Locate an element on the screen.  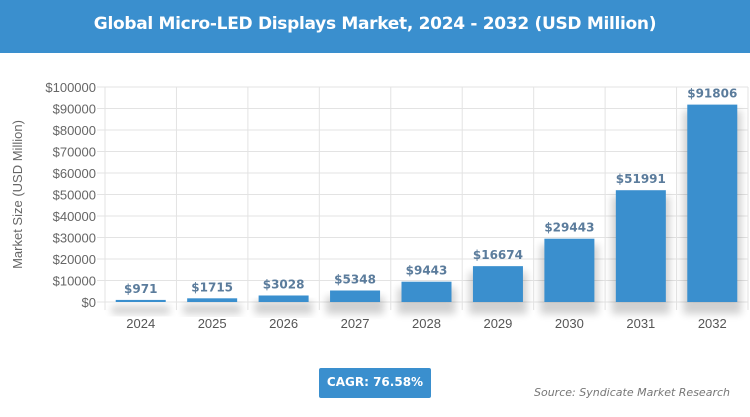
y-tick-label: $20000 is located at coordinates (74, 259).